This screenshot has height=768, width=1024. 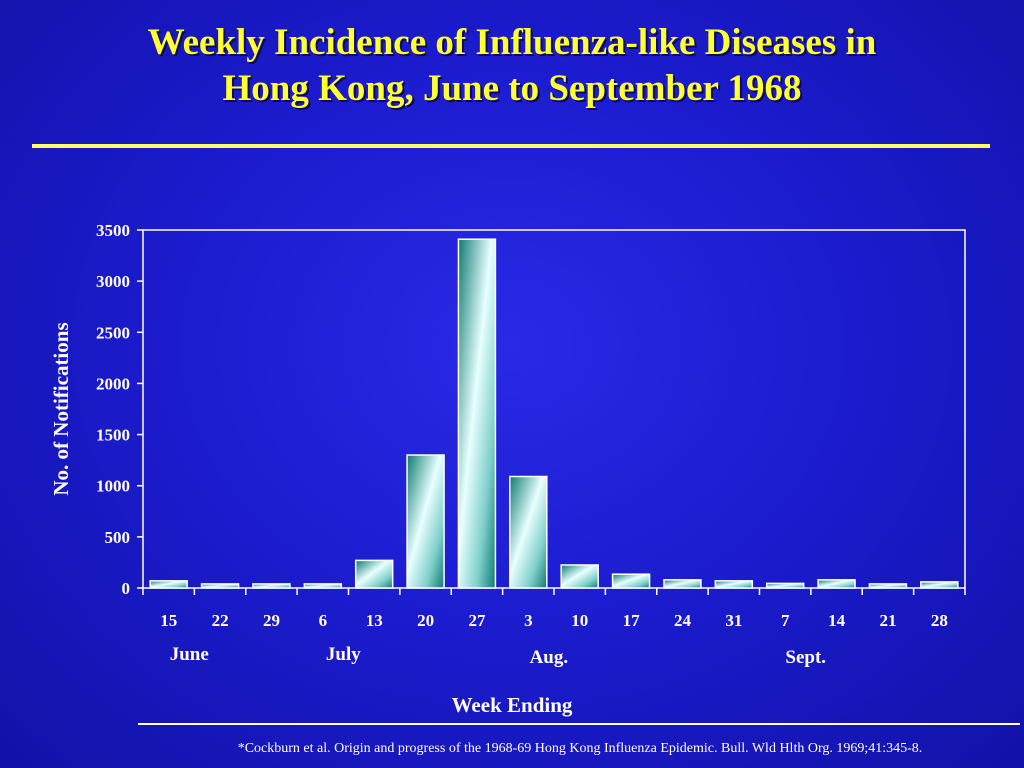 I want to click on x-tick-label: 29, so click(x=271, y=620).